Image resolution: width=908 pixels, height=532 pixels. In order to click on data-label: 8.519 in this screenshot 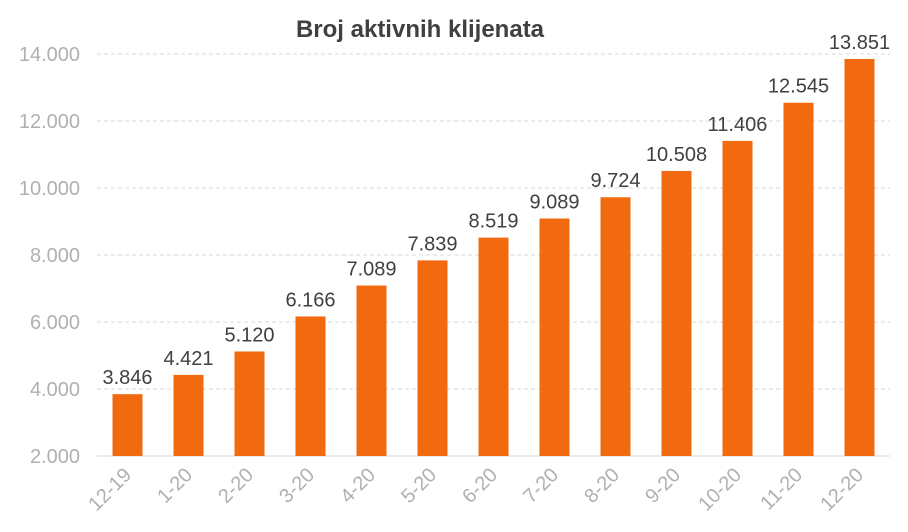, I will do `click(493, 222)`.